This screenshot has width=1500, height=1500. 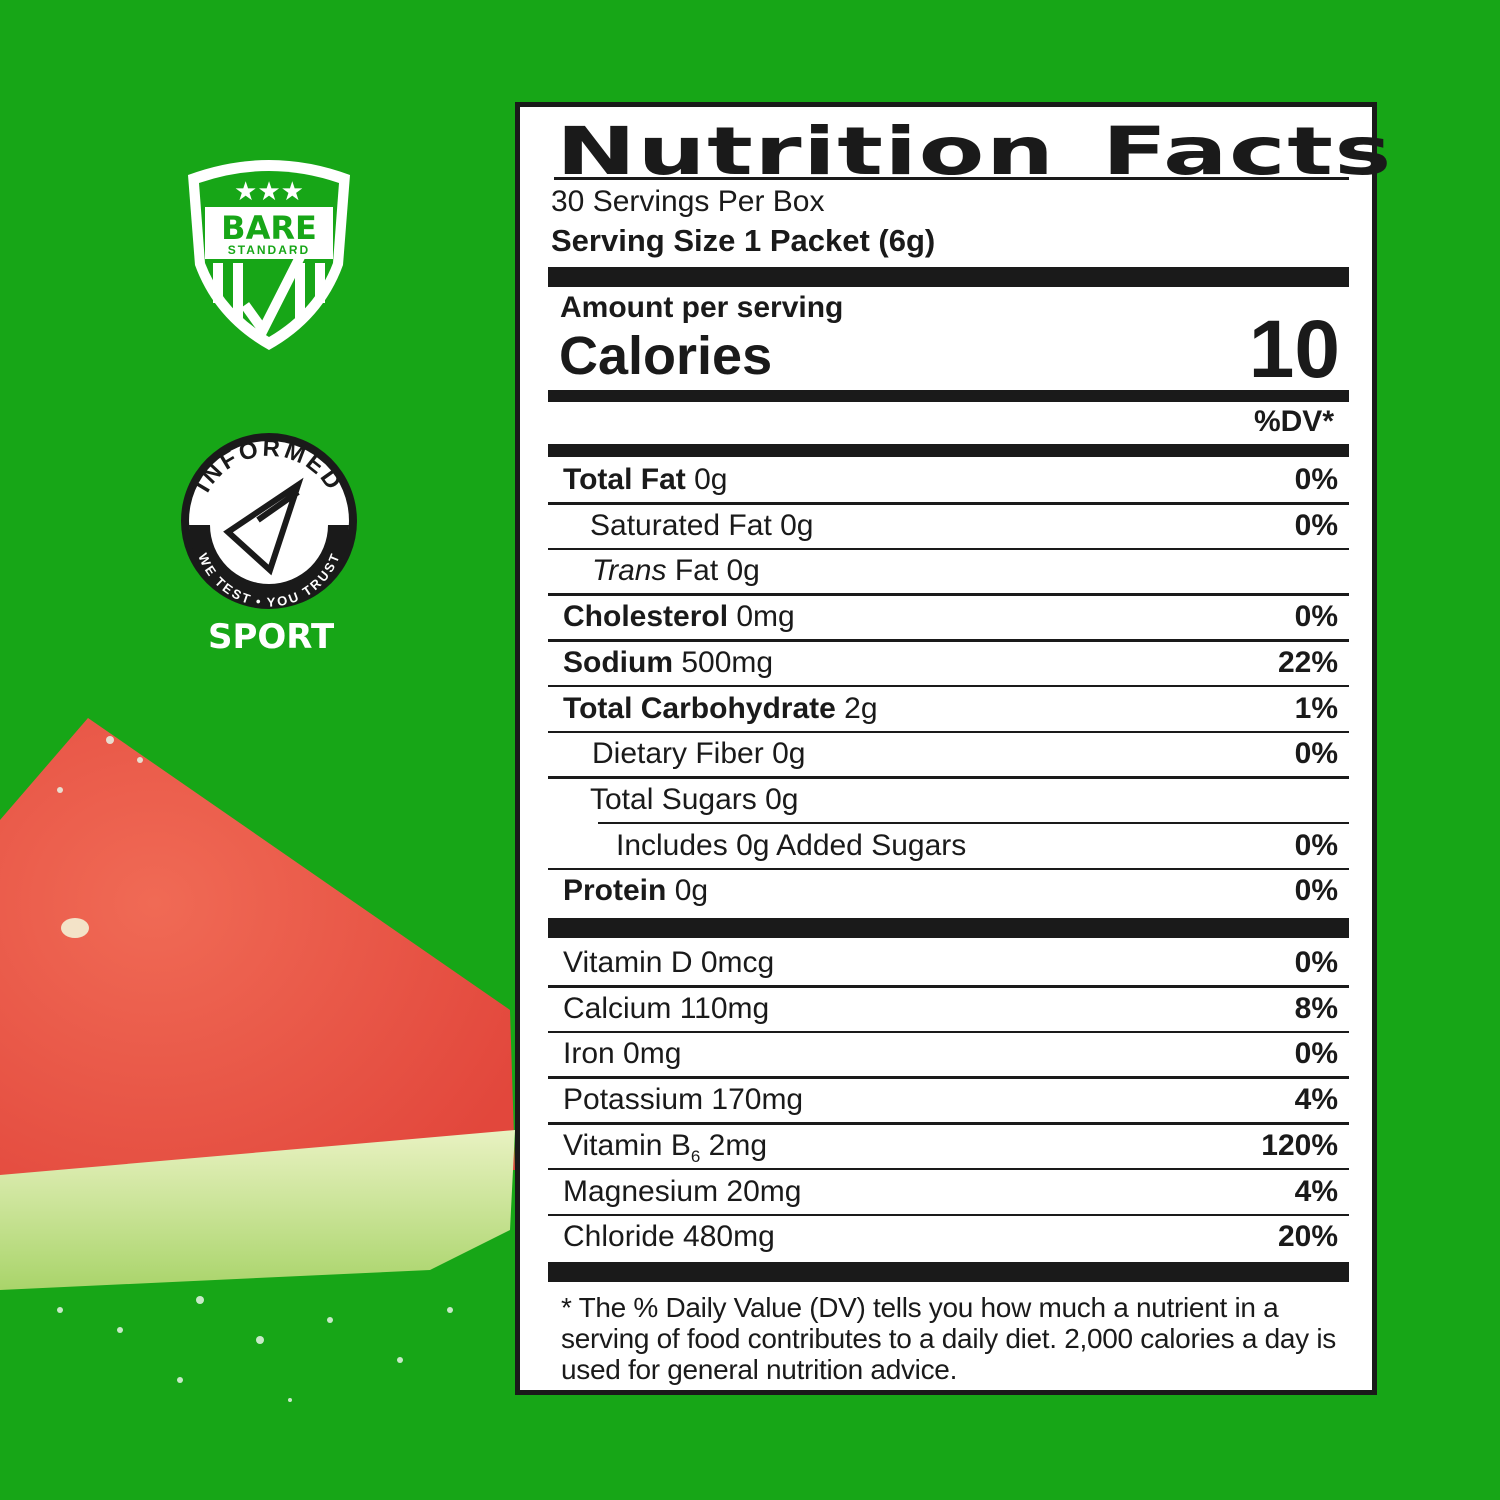 I want to click on nutrient-name: Trans, so click(x=629, y=571).